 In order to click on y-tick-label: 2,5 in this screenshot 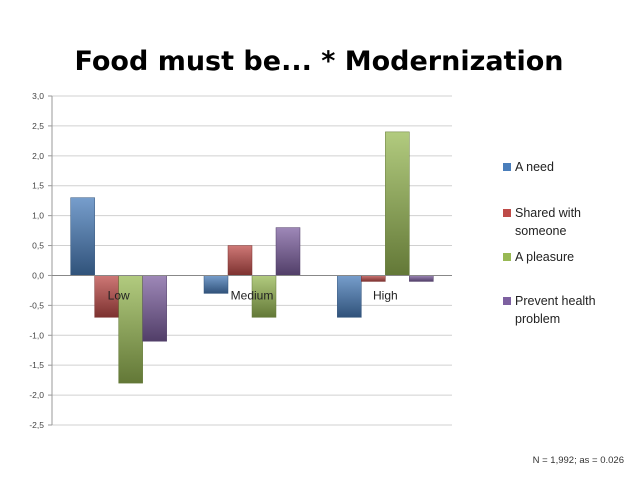, I will do `click(38, 126)`.